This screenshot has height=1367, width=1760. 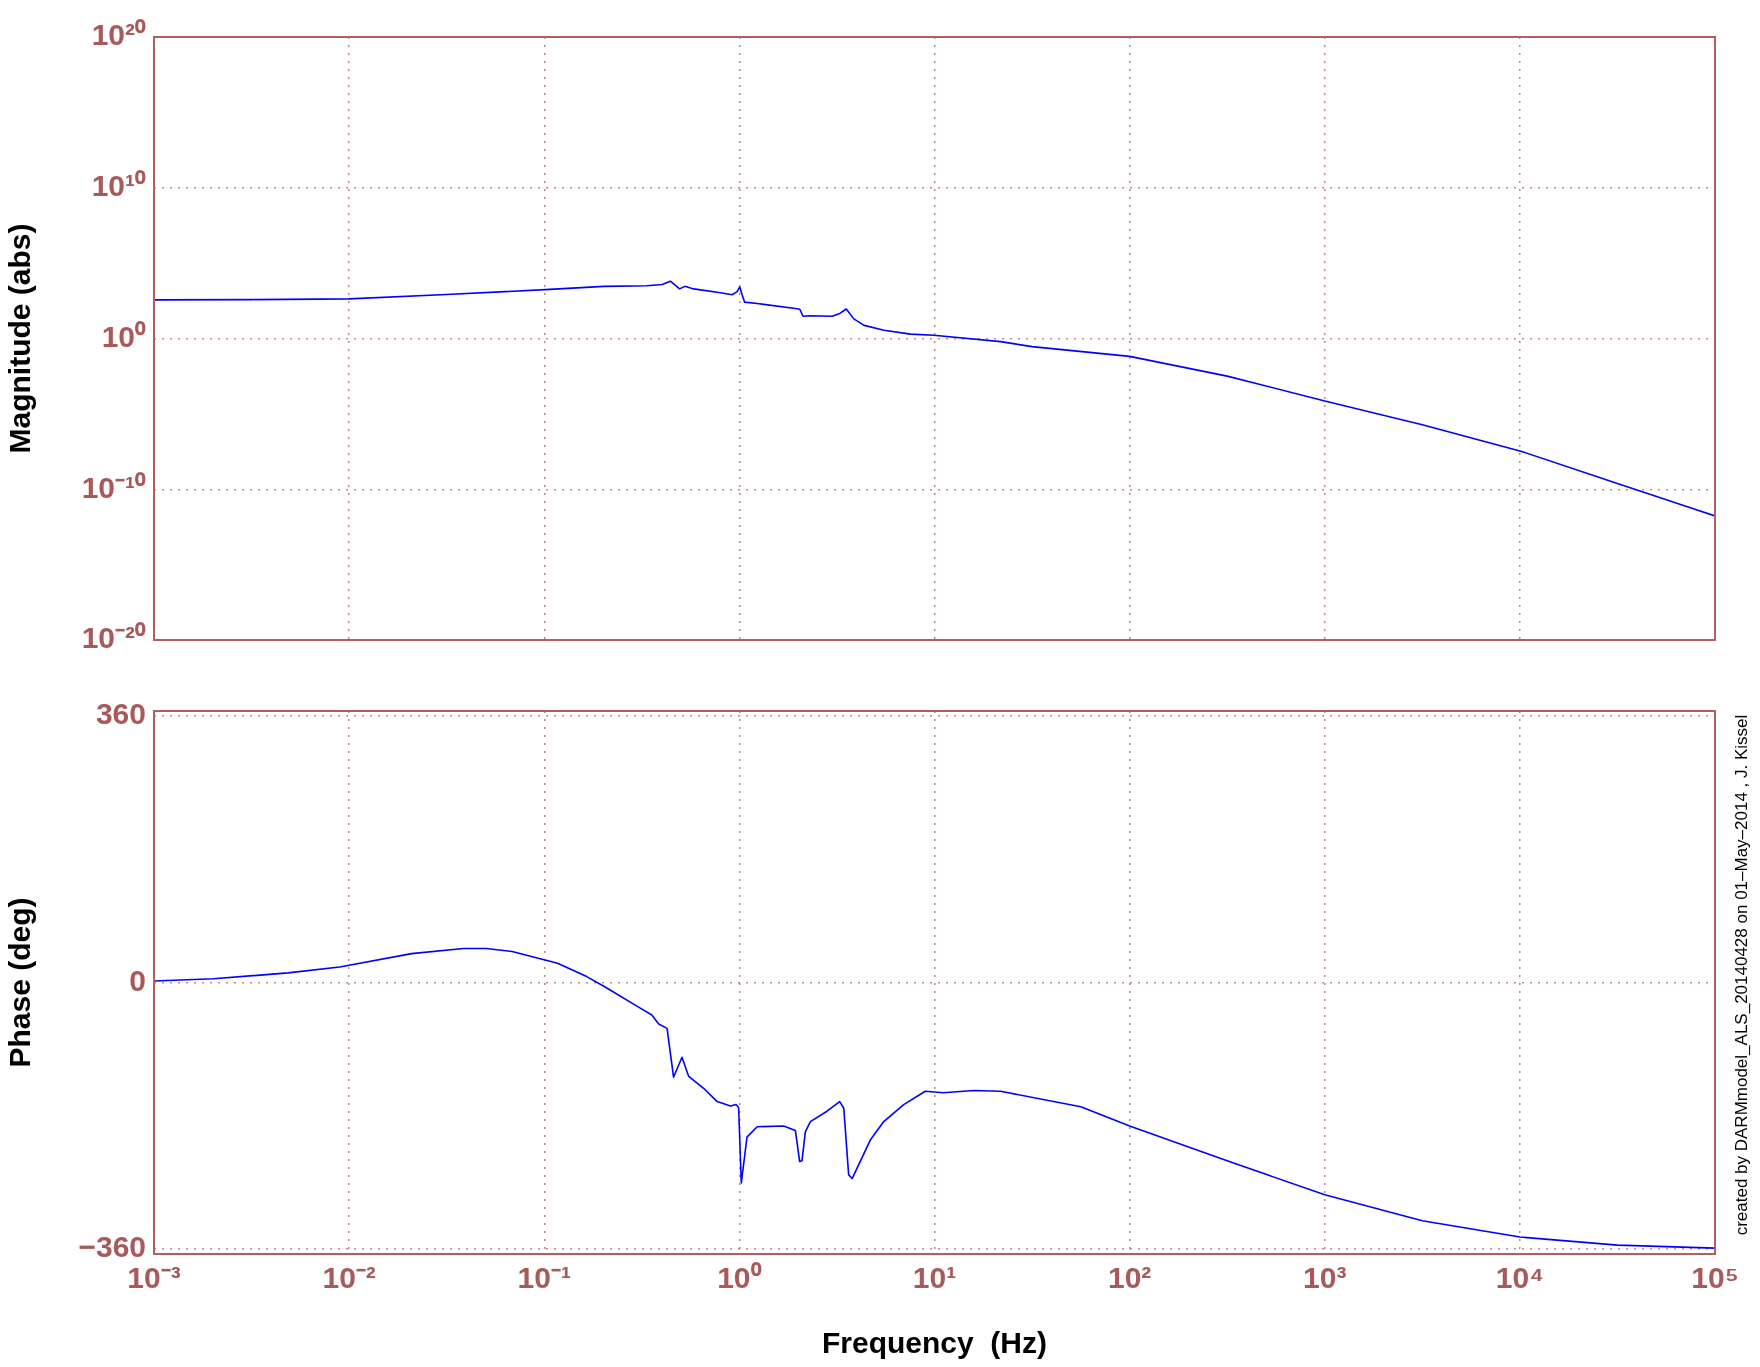 I want to click on text: created by DARMmodel_ALS_20140428 on 01–May–2014 , J. Kissel, so click(x=1741, y=975).